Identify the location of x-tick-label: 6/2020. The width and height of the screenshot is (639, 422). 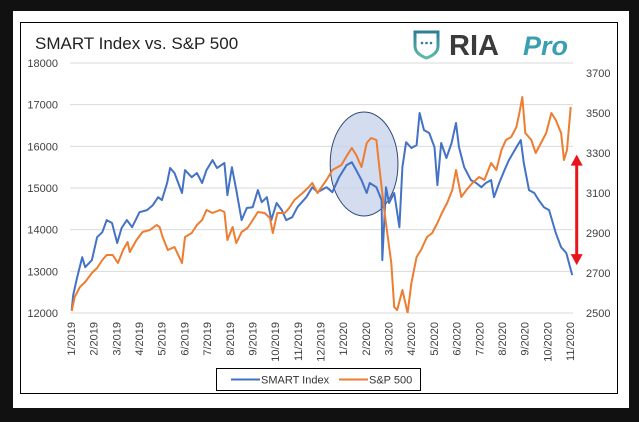
(458, 339).